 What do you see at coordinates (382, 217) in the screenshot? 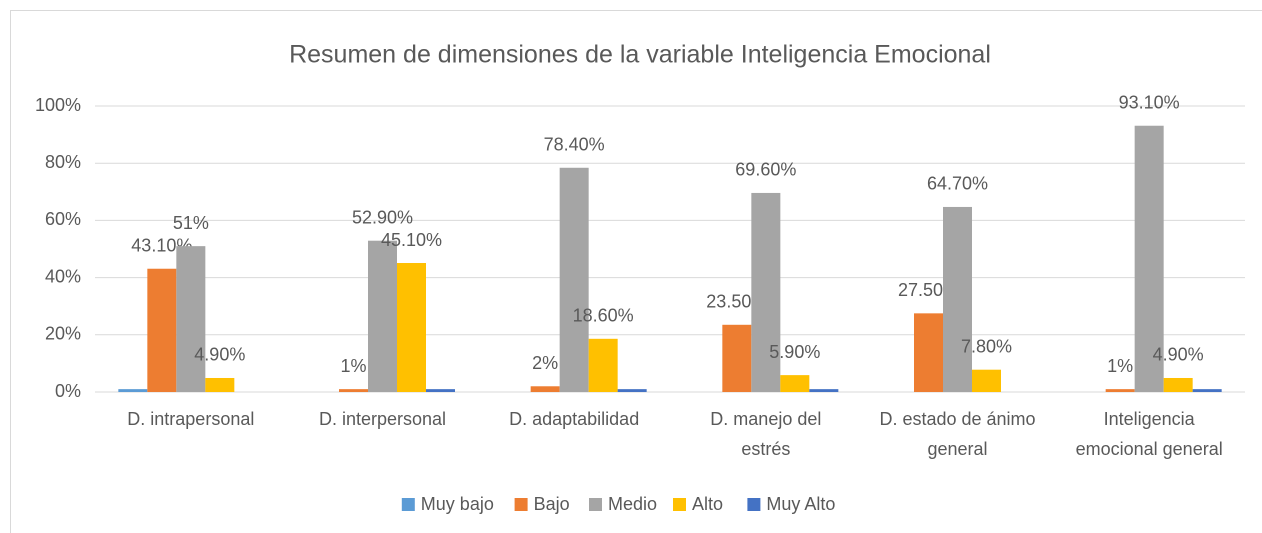
I see `data-label: 52.90%` at bounding box center [382, 217].